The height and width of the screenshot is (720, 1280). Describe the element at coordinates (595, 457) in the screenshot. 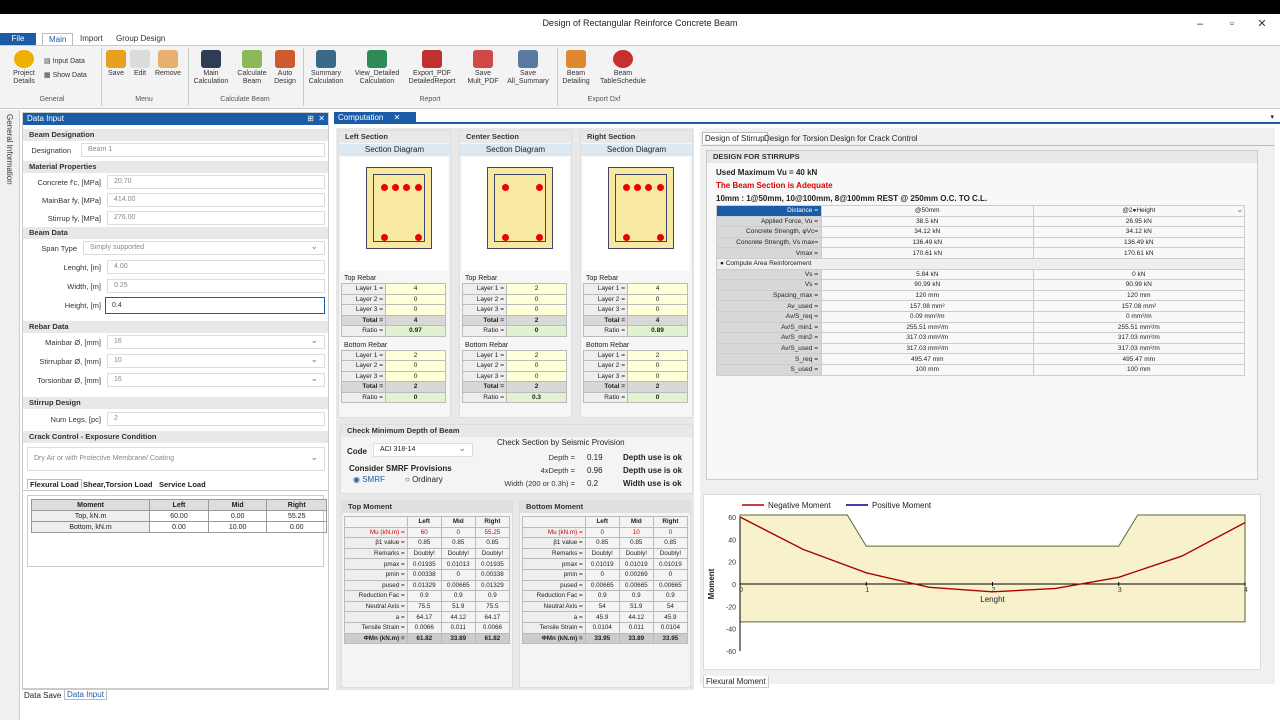

I see `depth-value: 0.19` at that location.